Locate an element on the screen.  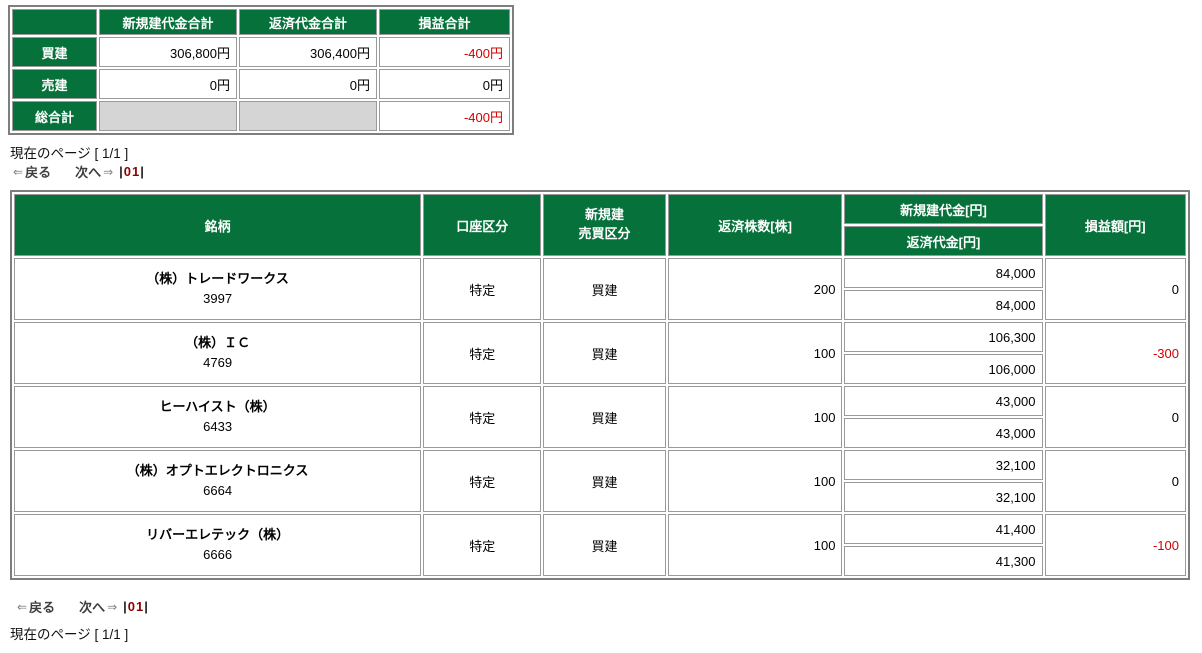
stock-name: ヒーハイスト（株） is located at coordinates (217, 406).